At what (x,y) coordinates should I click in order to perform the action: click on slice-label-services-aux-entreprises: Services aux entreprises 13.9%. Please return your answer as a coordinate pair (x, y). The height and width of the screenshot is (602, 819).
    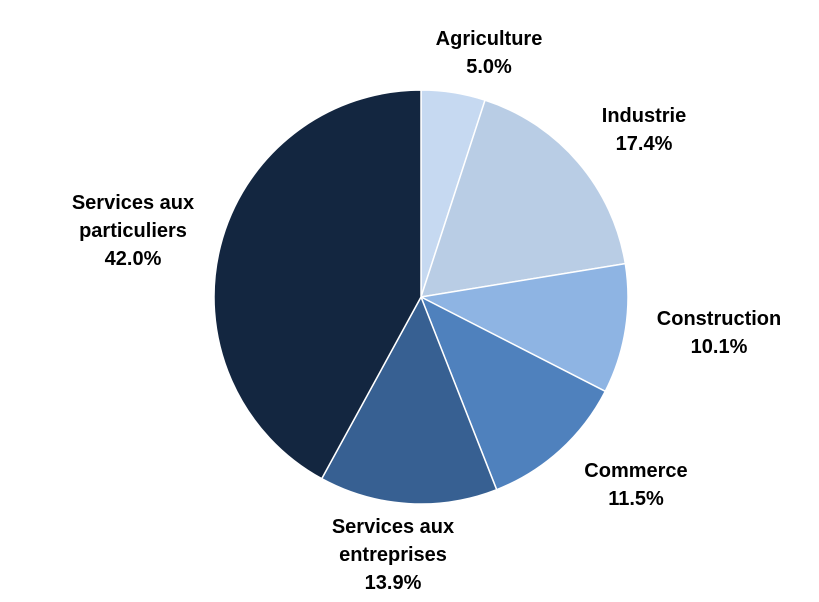
    Looking at the image, I should click on (393, 555).